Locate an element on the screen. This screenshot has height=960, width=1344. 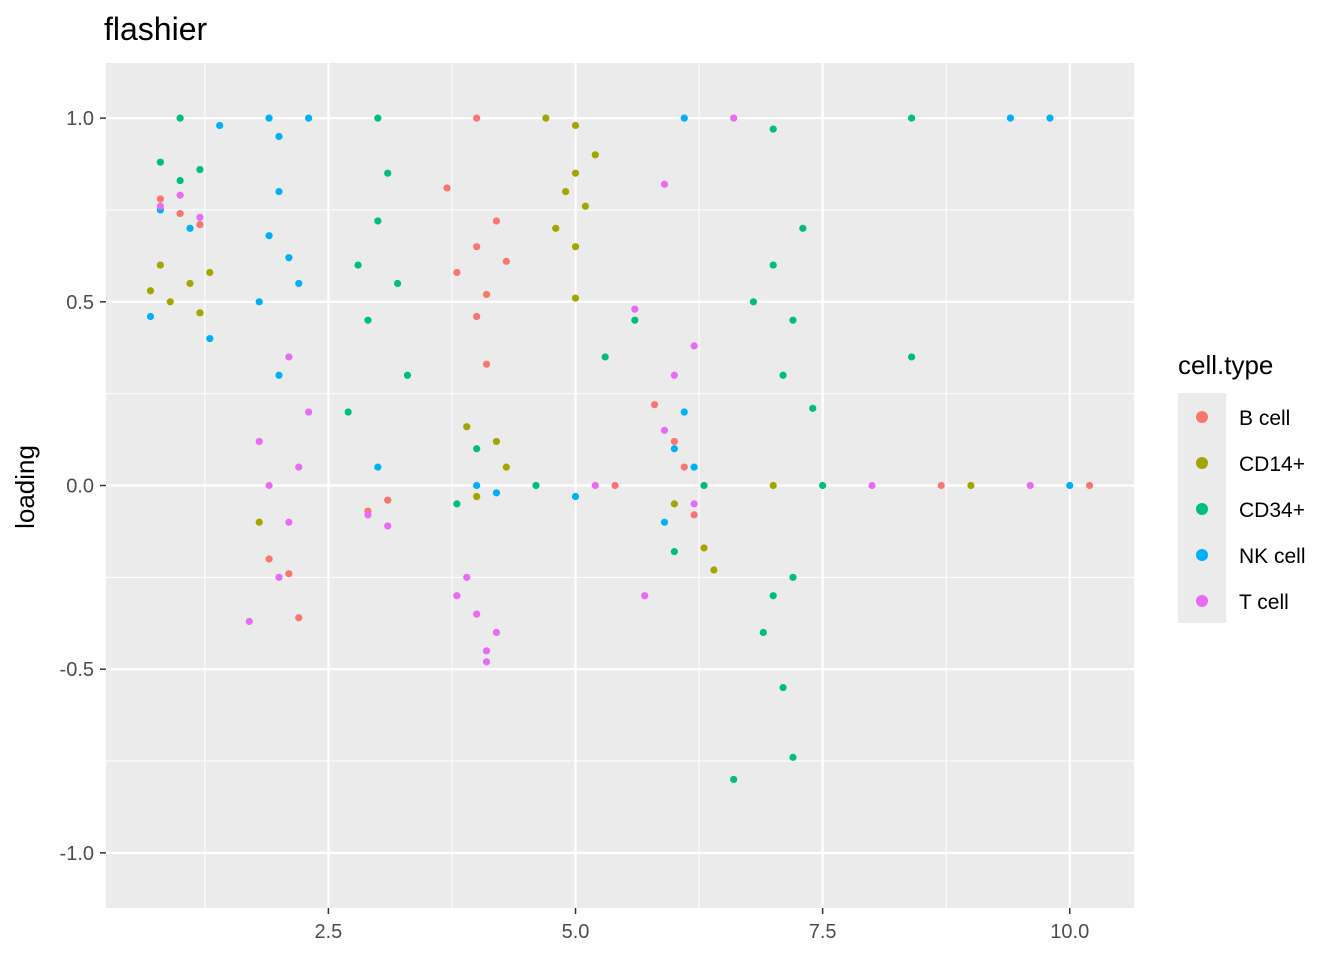
y-tick-label: -1.0 is located at coordinates (77, 854).